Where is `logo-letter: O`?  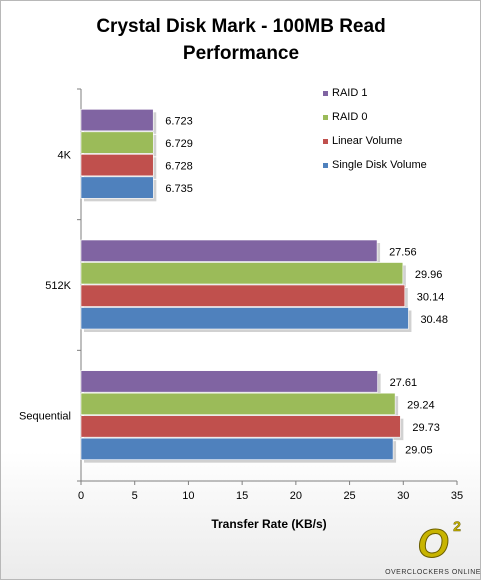 logo-letter: O is located at coordinates (432, 544).